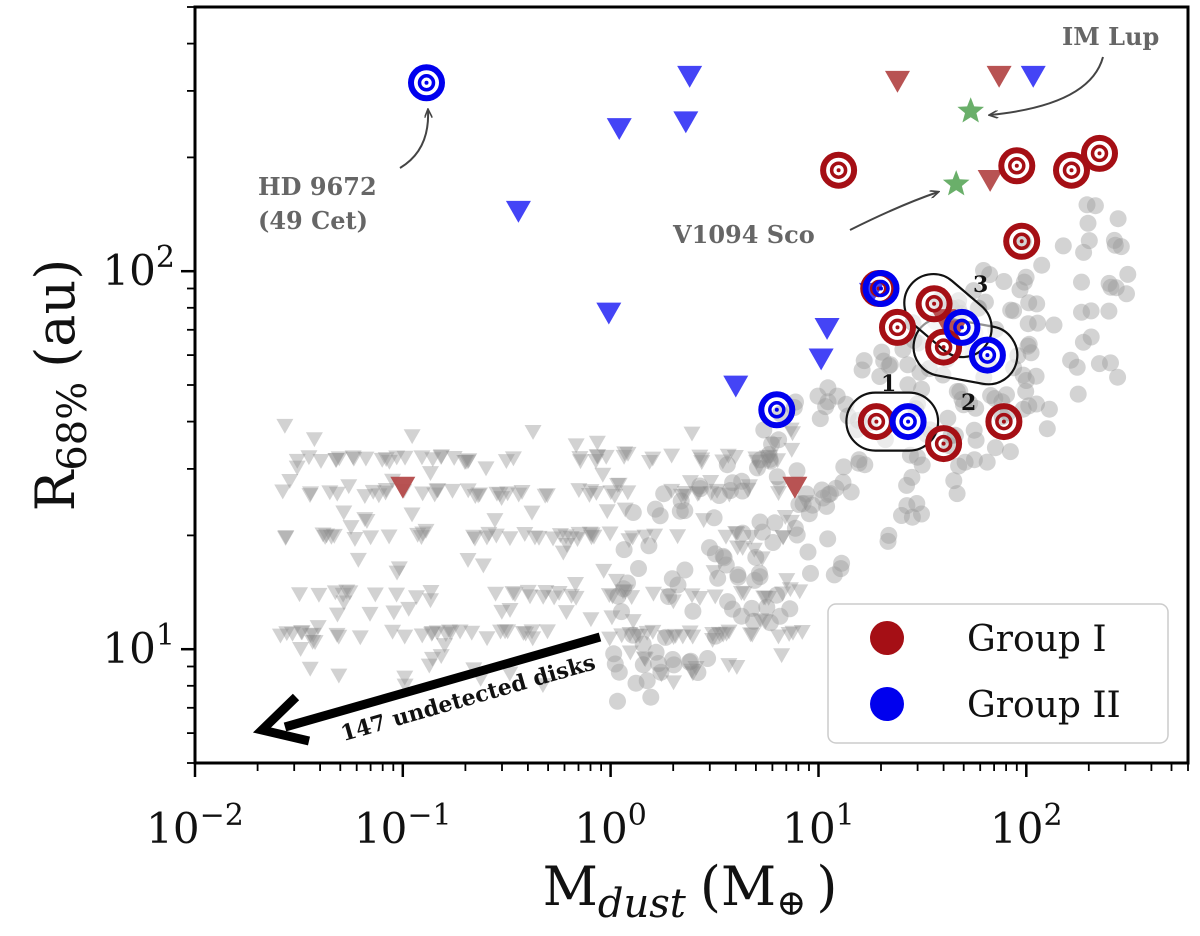  I want to click on undetected-arrow-shaft, so click(442, 682).